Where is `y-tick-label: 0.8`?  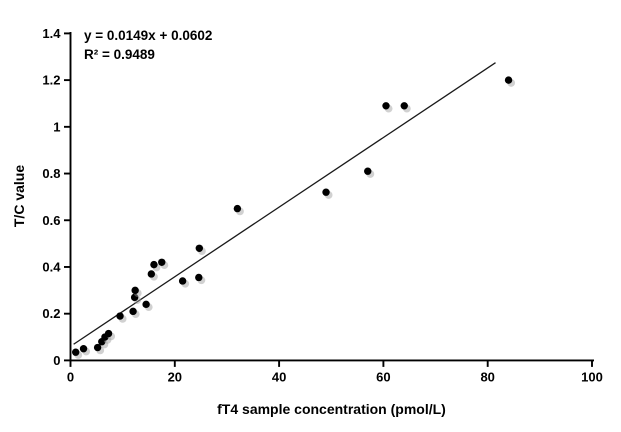 y-tick-label: 0.8 is located at coordinates (51, 173).